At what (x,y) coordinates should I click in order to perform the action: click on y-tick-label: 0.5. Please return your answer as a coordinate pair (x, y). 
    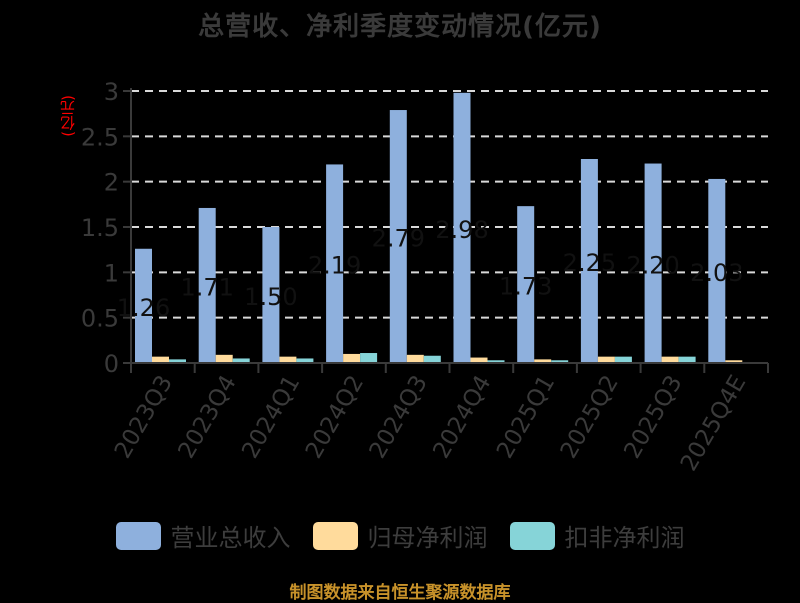
    Looking at the image, I should click on (100, 319).